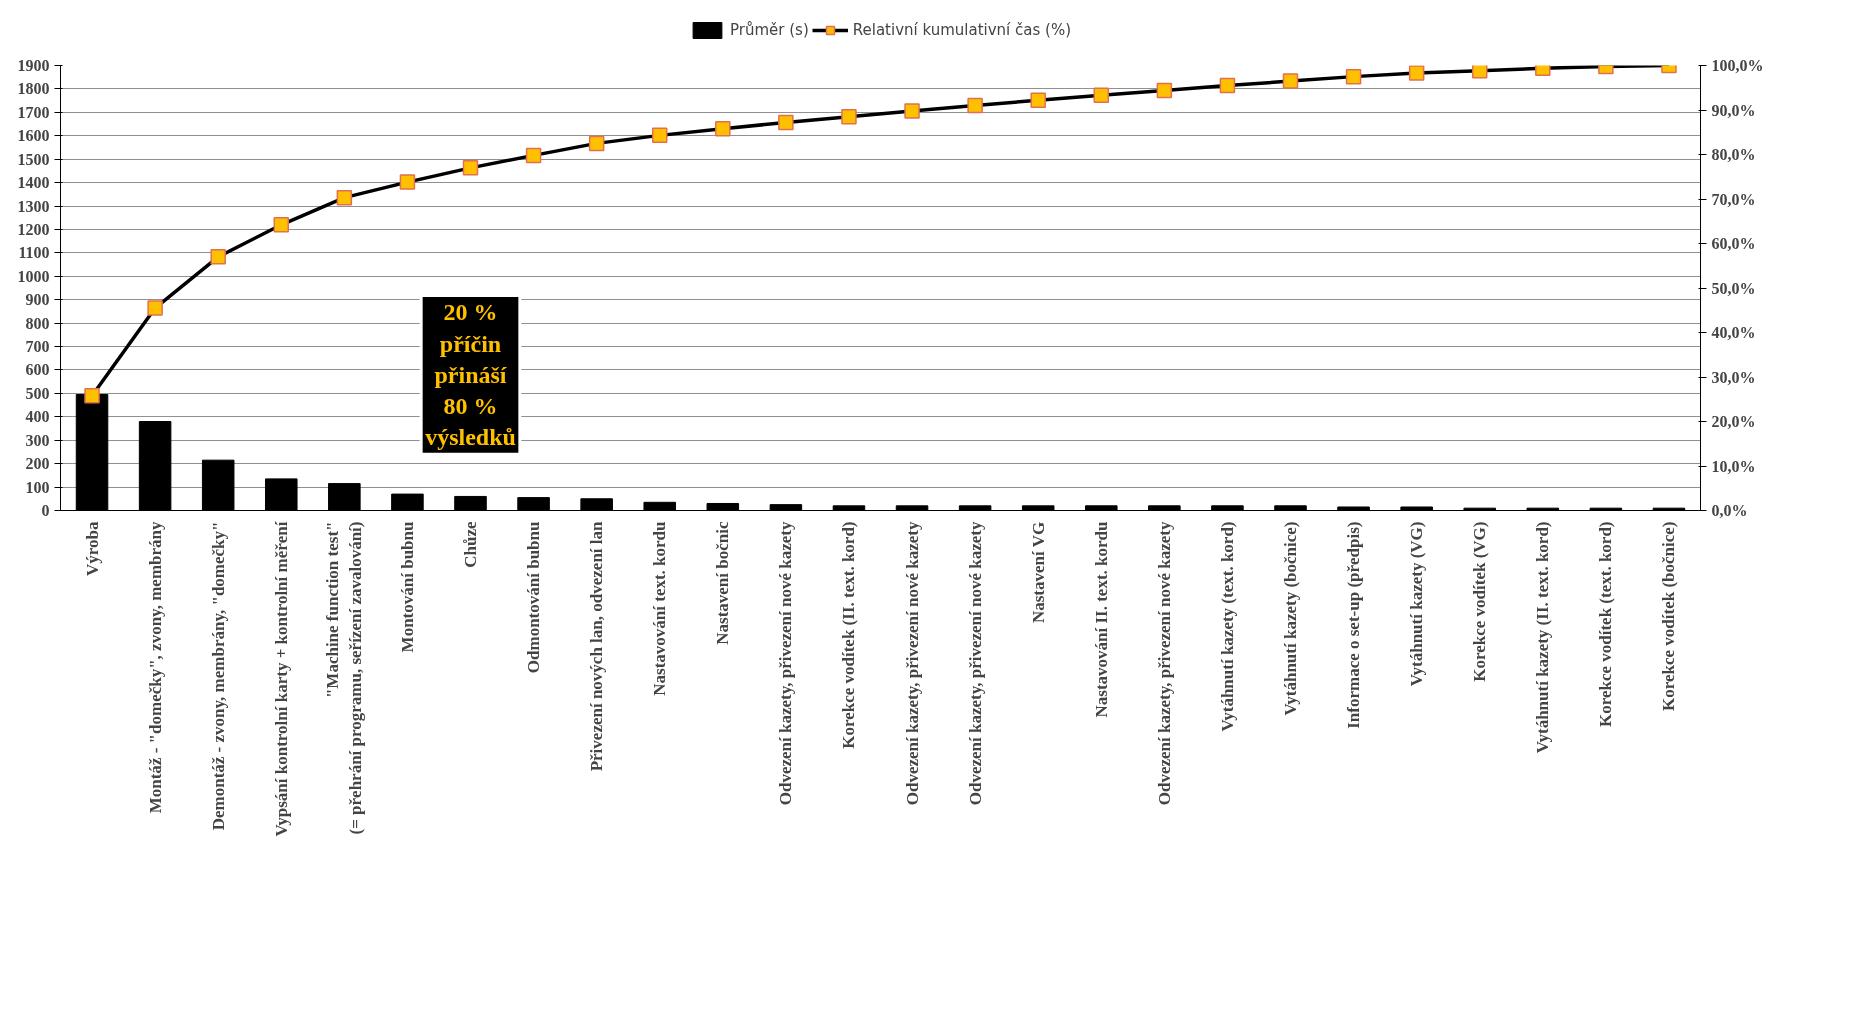 Image resolution: width=1870 pixels, height=1013 pixels. Describe the element at coordinates (1733, 466) in the screenshot. I see `y2-tick-label: 10,0%` at that location.